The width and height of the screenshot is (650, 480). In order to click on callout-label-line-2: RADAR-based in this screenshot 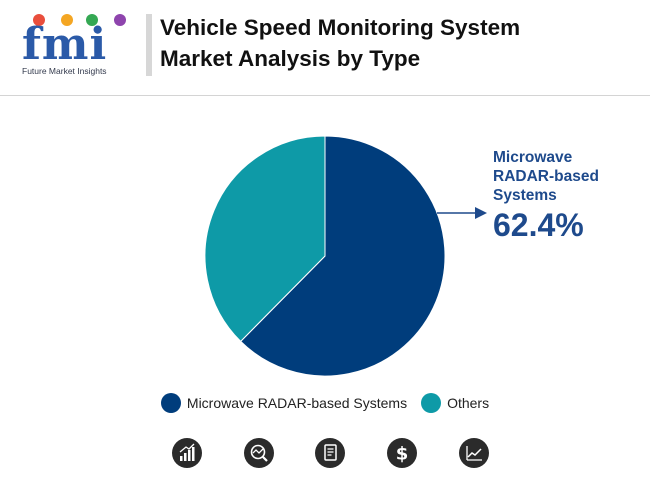, I will do `click(546, 176)`.